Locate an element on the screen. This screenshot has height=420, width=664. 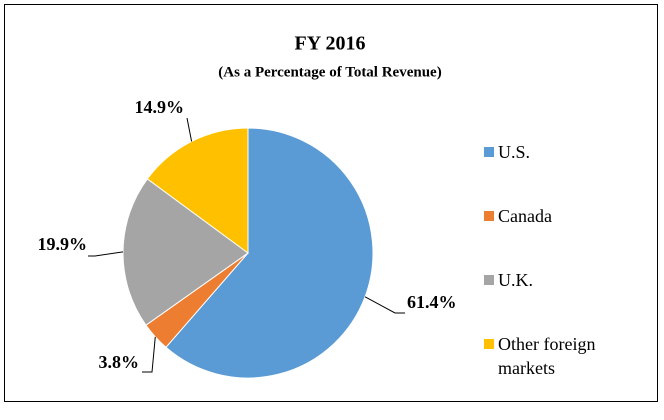
legend-item: U.S. is located at coordinates (564, 152).